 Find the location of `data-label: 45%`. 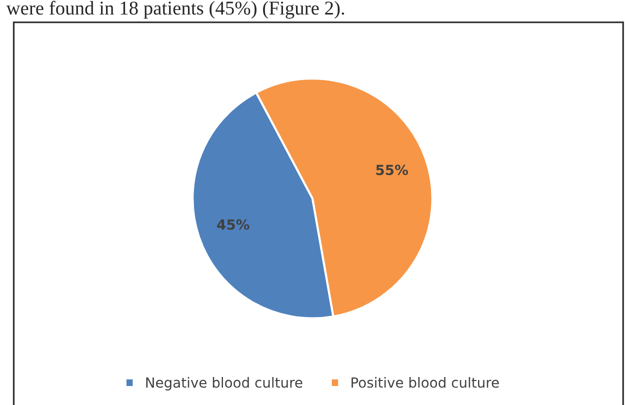

data-label: 45% is located at coordinates (233, 224).